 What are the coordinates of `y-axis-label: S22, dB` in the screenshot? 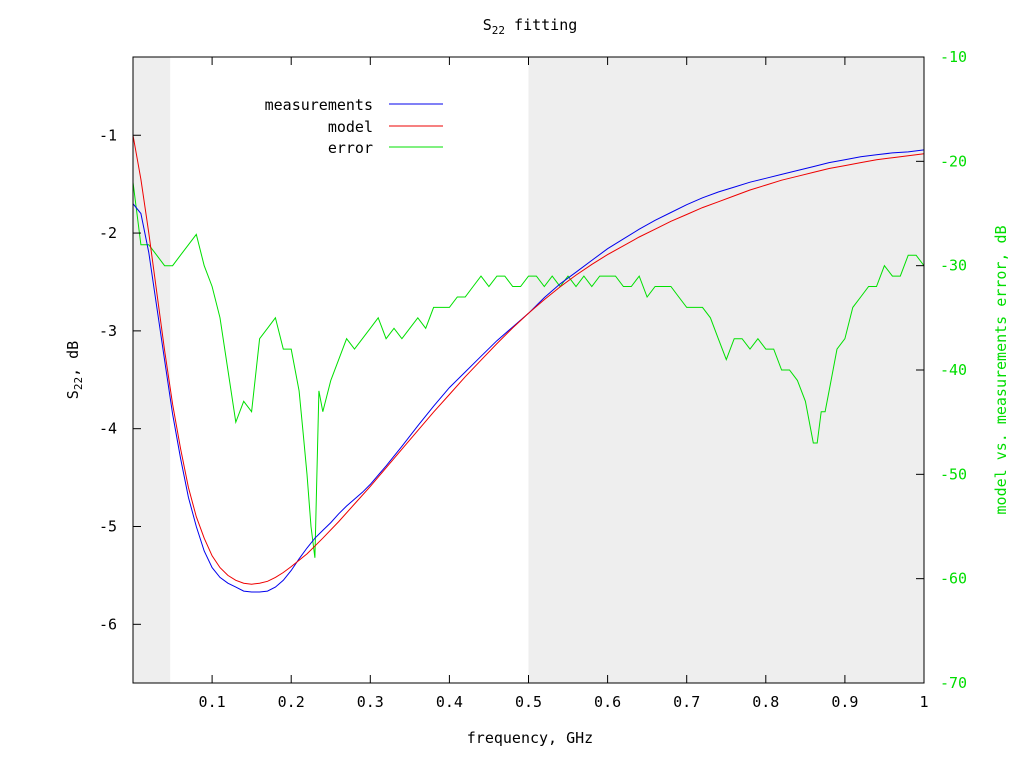 It's located at (74, 370).